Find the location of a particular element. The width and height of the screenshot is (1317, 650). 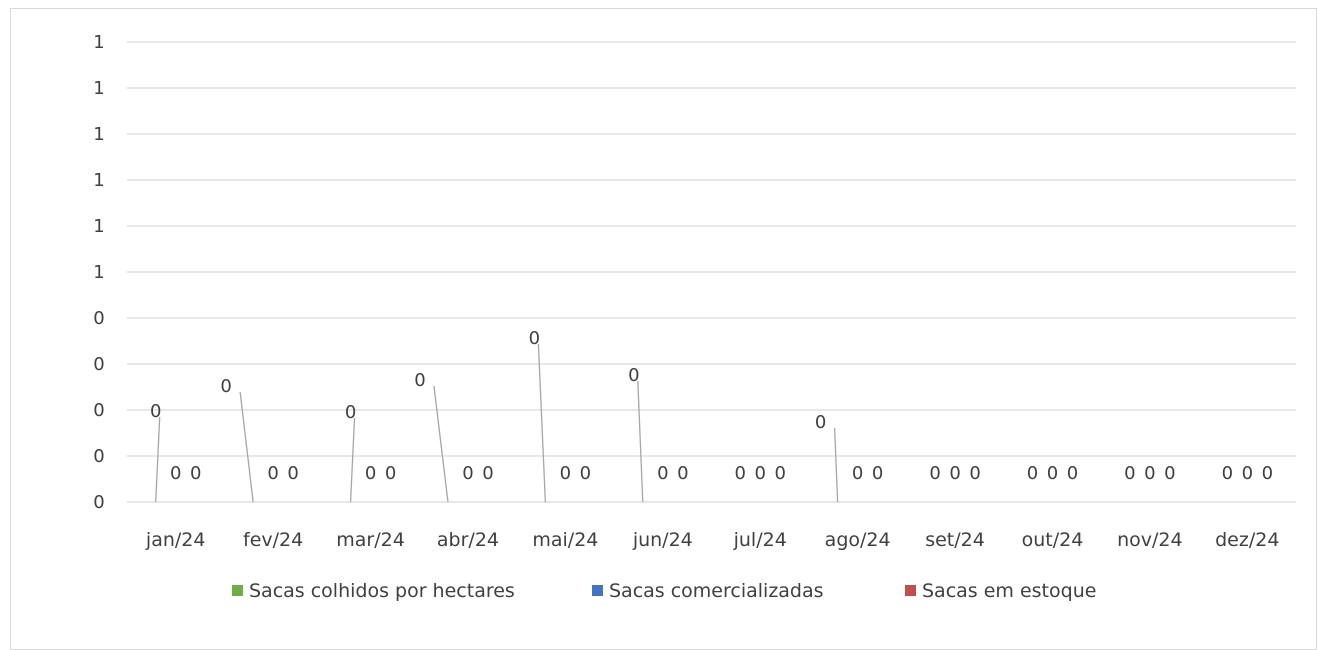

x-category-label: fev/24 is located at coordinates (273, 540).